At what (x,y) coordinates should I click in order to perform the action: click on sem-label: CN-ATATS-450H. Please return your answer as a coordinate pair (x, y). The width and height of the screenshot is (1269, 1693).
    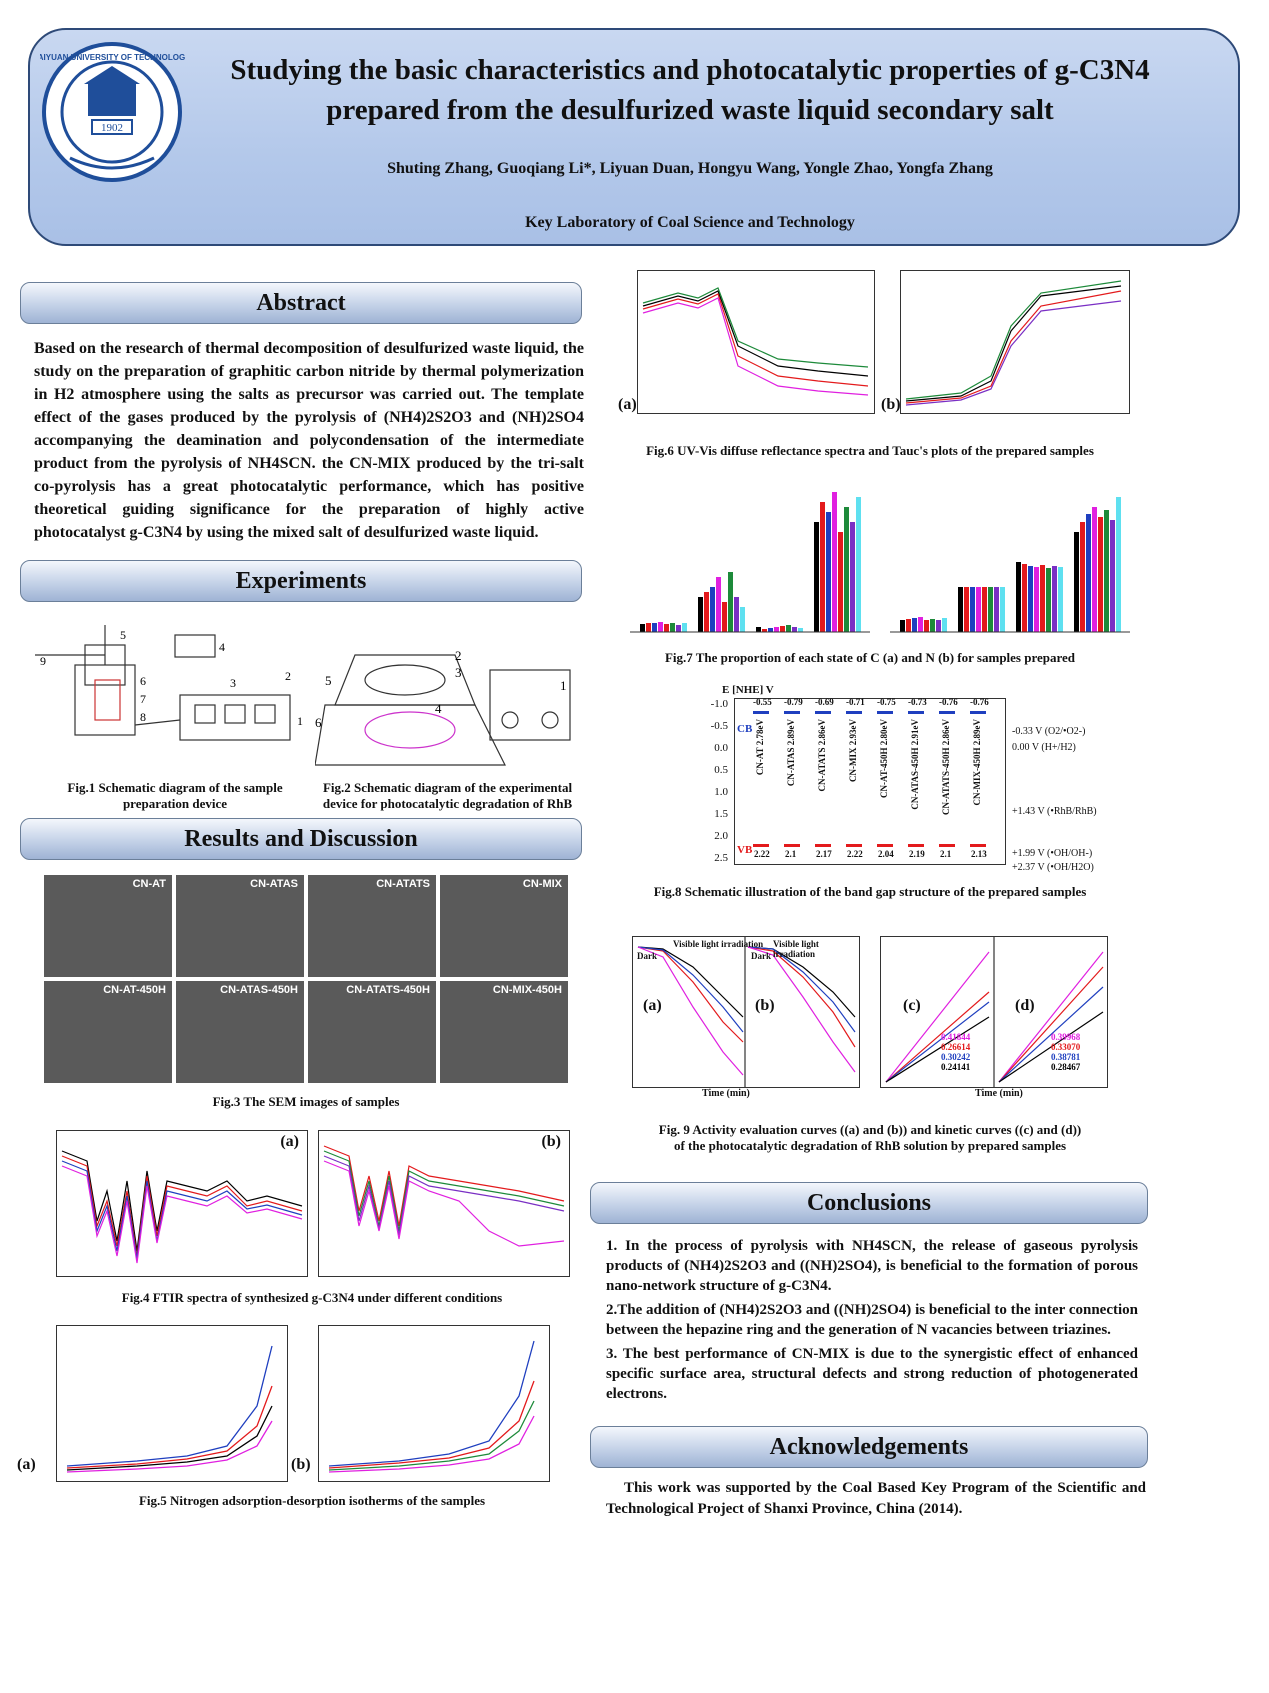
    Looking at the image, I should click on (388, 990).